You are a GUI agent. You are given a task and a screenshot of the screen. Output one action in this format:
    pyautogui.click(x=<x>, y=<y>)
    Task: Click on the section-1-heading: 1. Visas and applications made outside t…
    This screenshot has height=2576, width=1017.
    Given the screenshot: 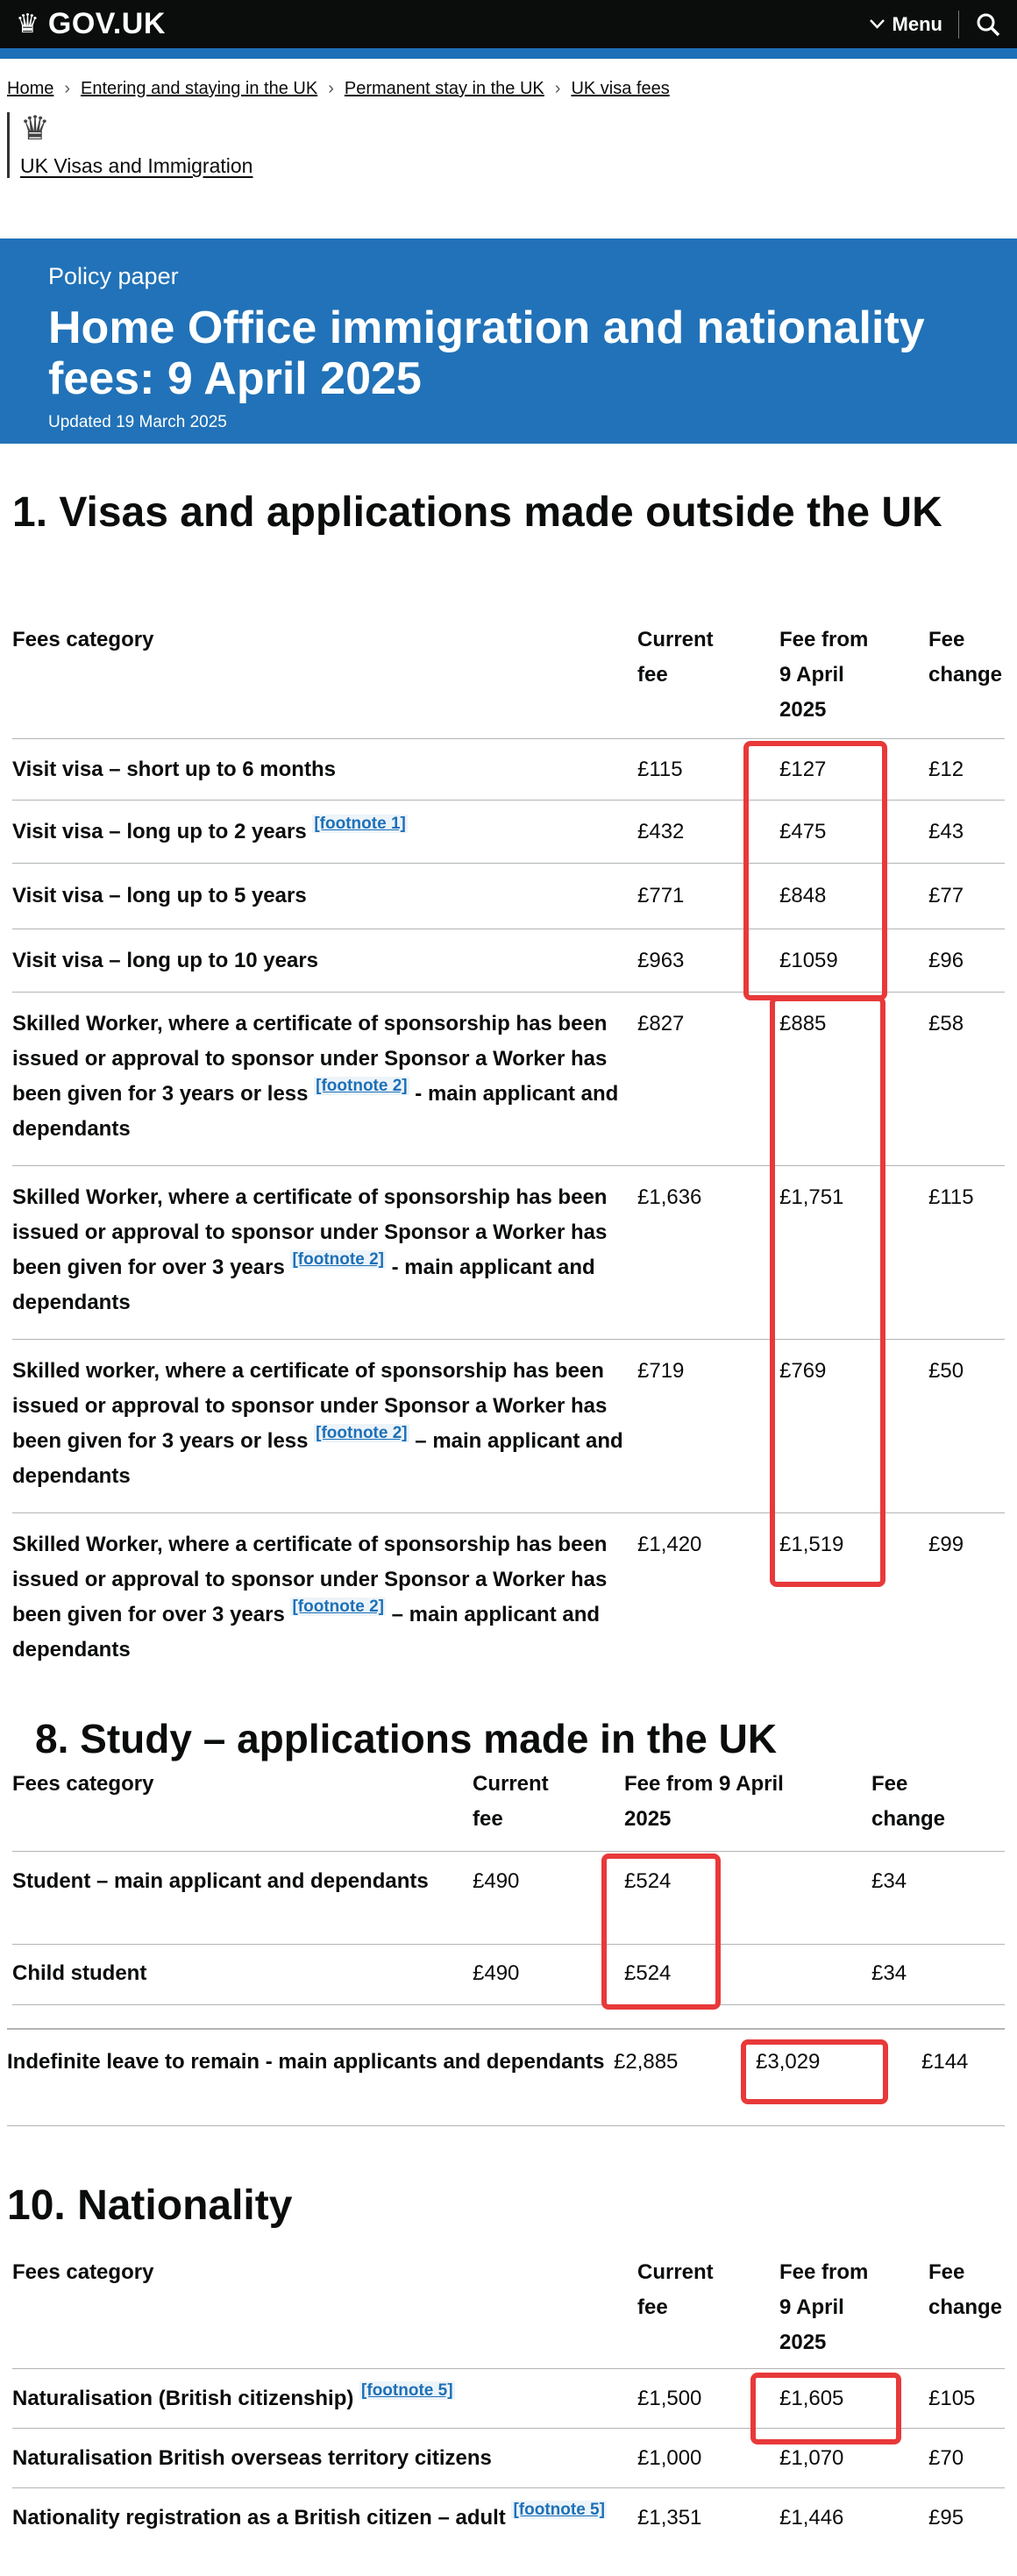 What is the action you would take?
    pyautogui.click(x=477, y=513)
    